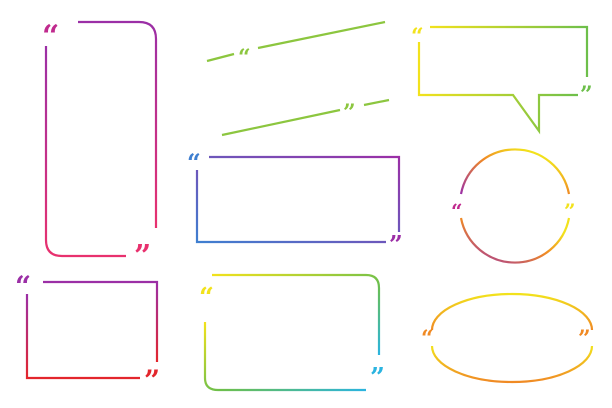  What do you see at coordinates (507, 338) in the screenshot?
I see `ellipse-frame: “ ”` at bounding box center [507, 338].